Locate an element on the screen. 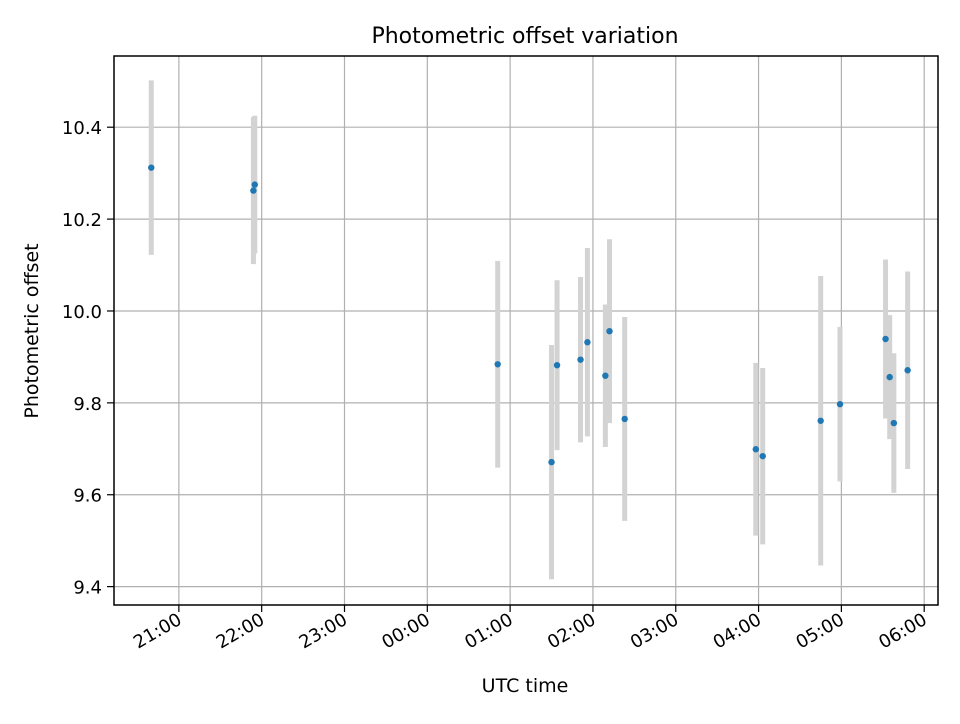 This screenshot has width=960, height=724. y-axis: 9.4 9.6 9.8 10.0 10.2 10.4 is located at coordinates (88, 358).